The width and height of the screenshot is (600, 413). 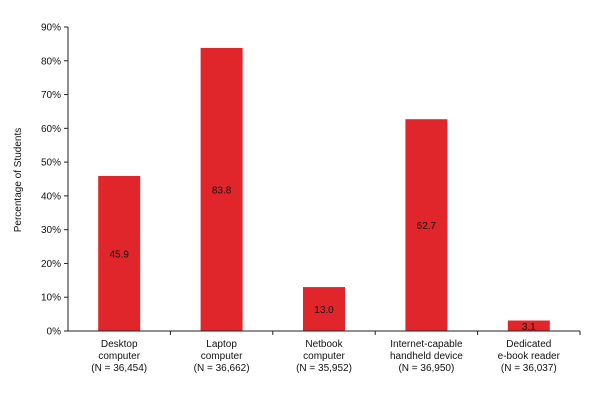 I want to click on x-category-label: Dedicated e-book reader (N = 36,037), so click(x=529, y=356).